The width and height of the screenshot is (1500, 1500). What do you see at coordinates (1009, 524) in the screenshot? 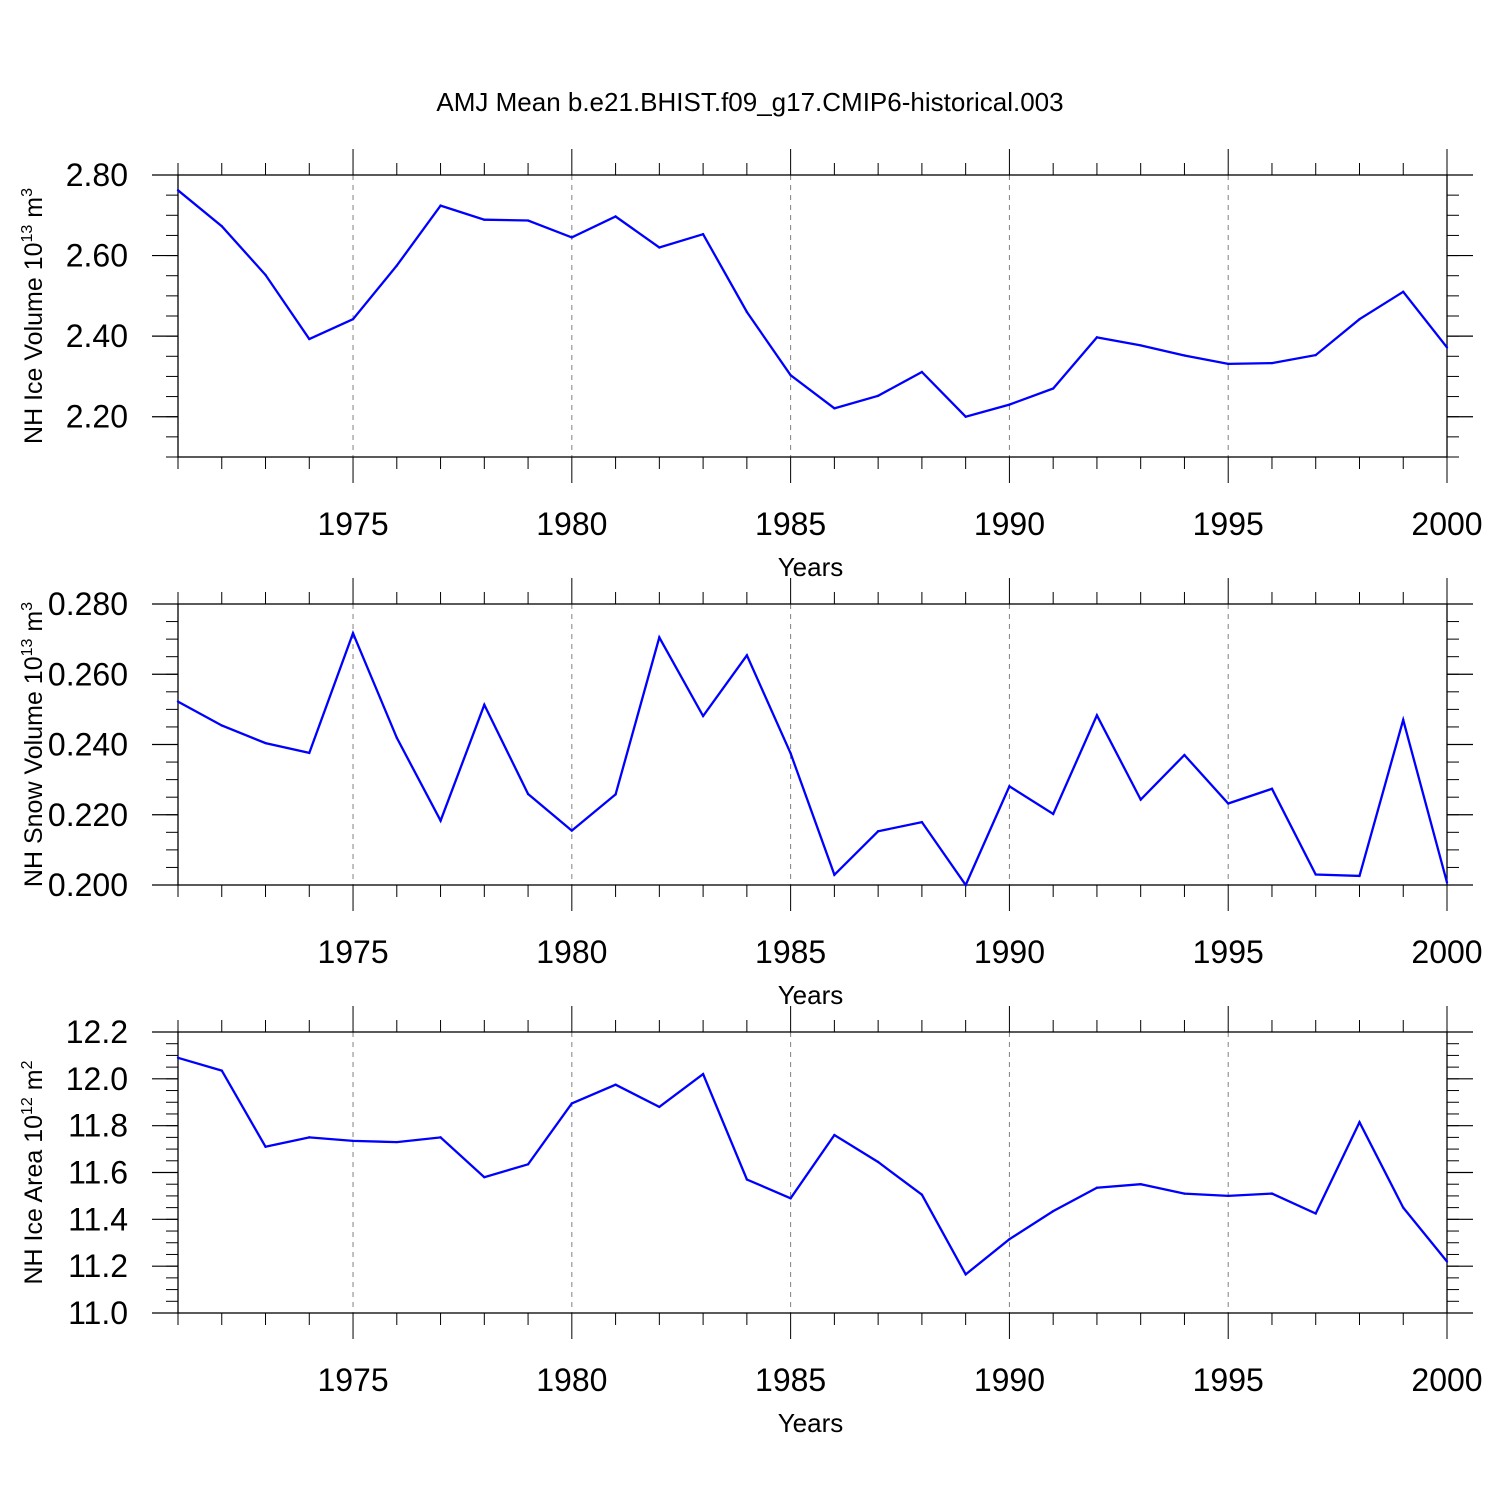
I see `x-tick-label: 1990` at bounding box center [1009, 524].